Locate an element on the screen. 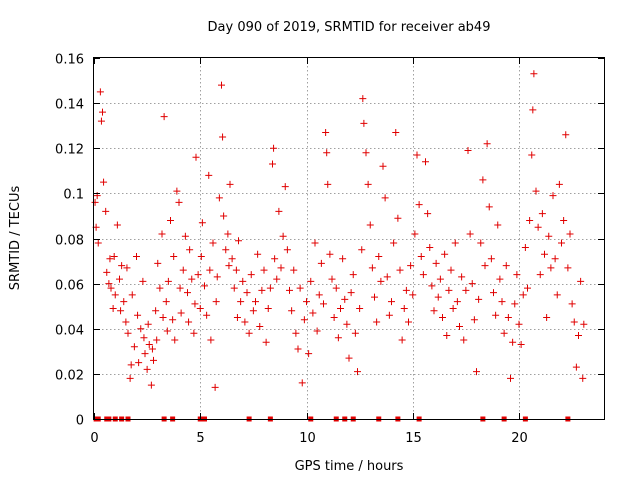  y-axis-label: SRMTID / TECUs is located at coordinates (15, 238).